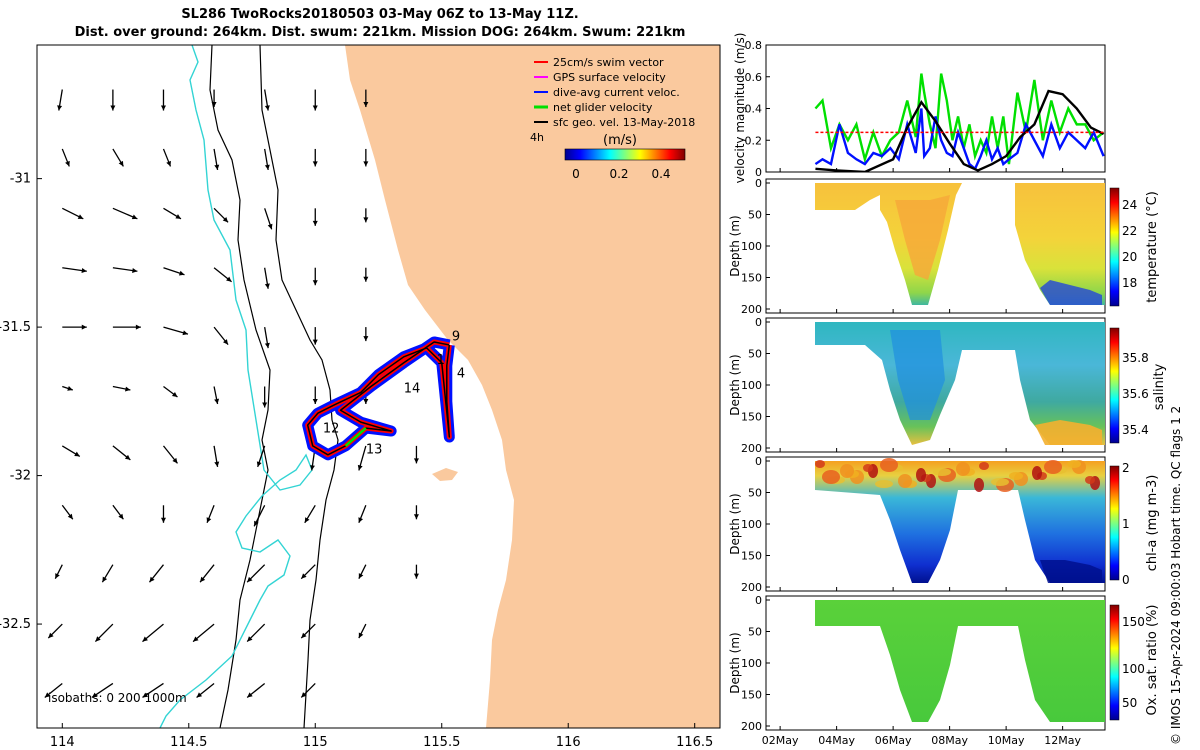  I want to click on chlorophyll-cb-1: 1, so click(1126, 524).